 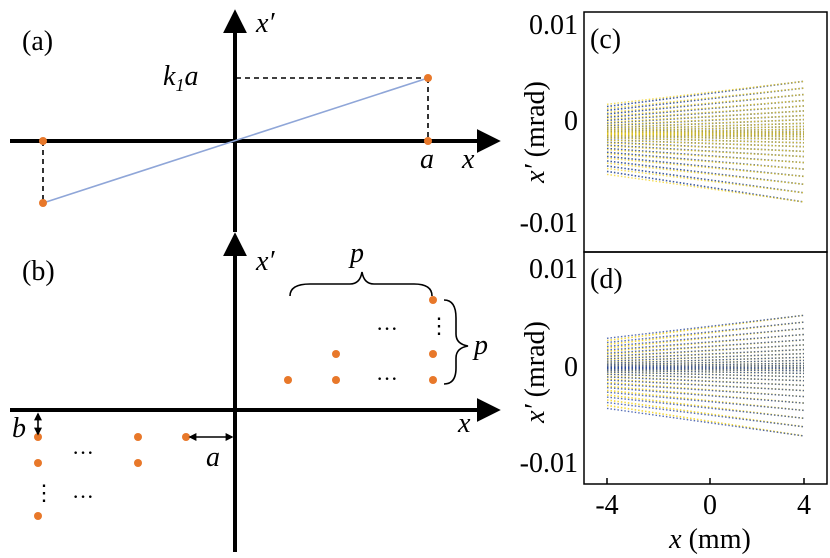 What do you see at coordinates (571, 121) in the screenshot?
I see `panel-c-ytick: 0` at bounding box center [571, 121].